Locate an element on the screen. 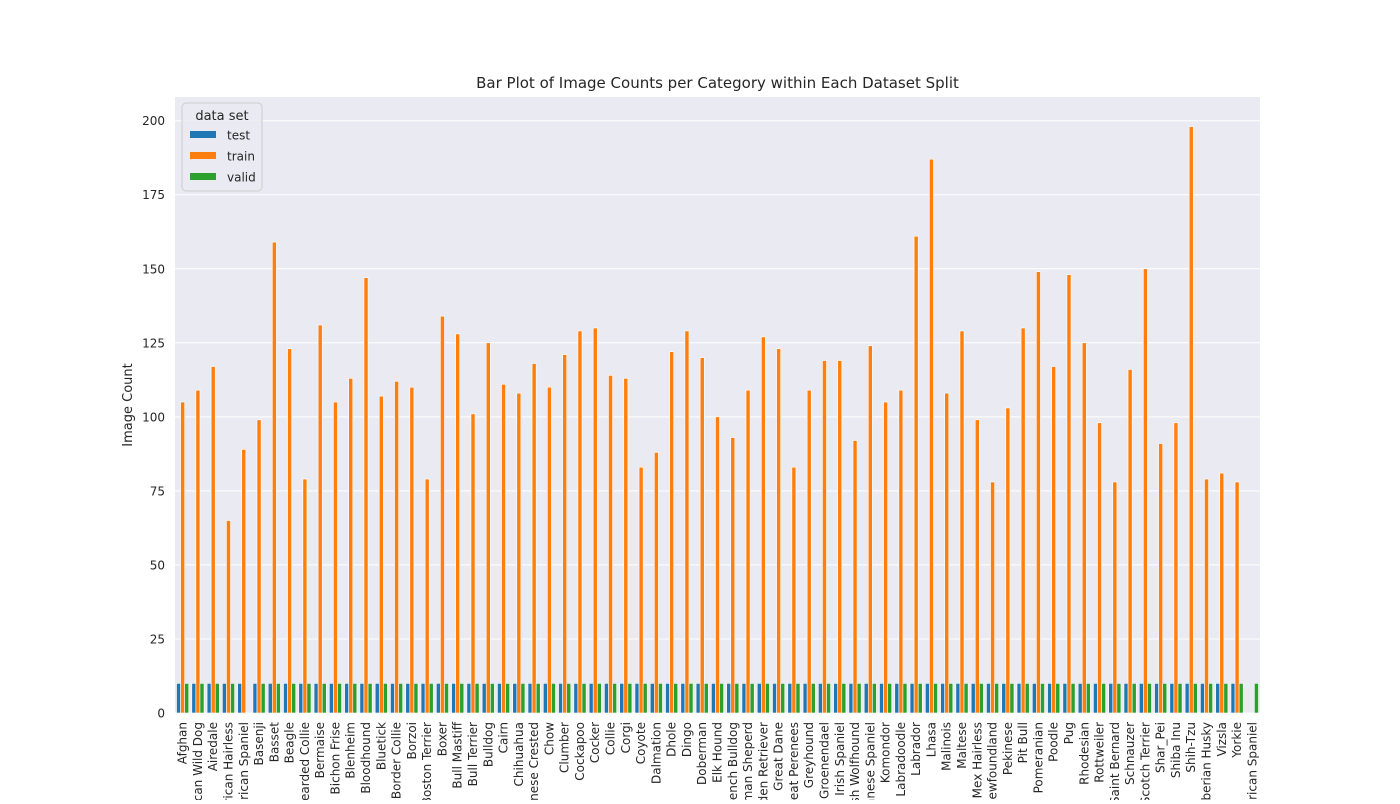 The width and height of the screenshot is (1400, 804). x-tick-label: Mex Hairless is located at coordinates (977, 760).